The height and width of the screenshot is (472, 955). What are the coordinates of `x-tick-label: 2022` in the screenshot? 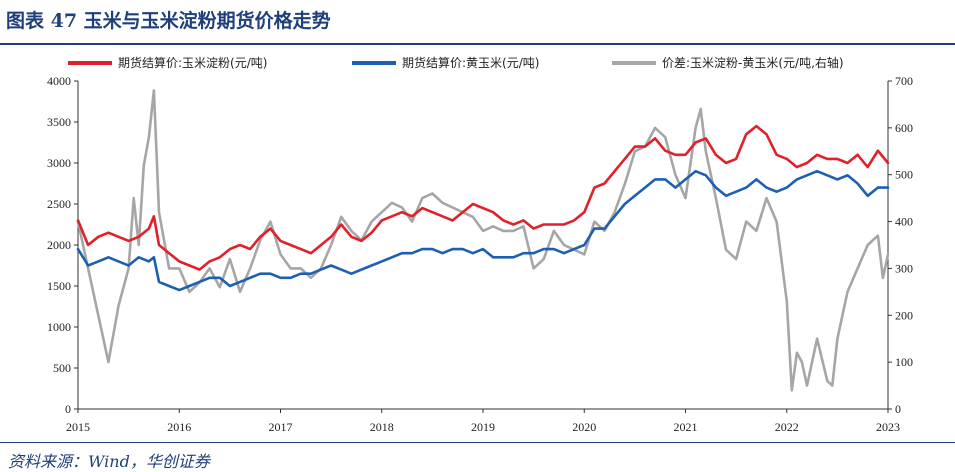 It's located at (787, 427).